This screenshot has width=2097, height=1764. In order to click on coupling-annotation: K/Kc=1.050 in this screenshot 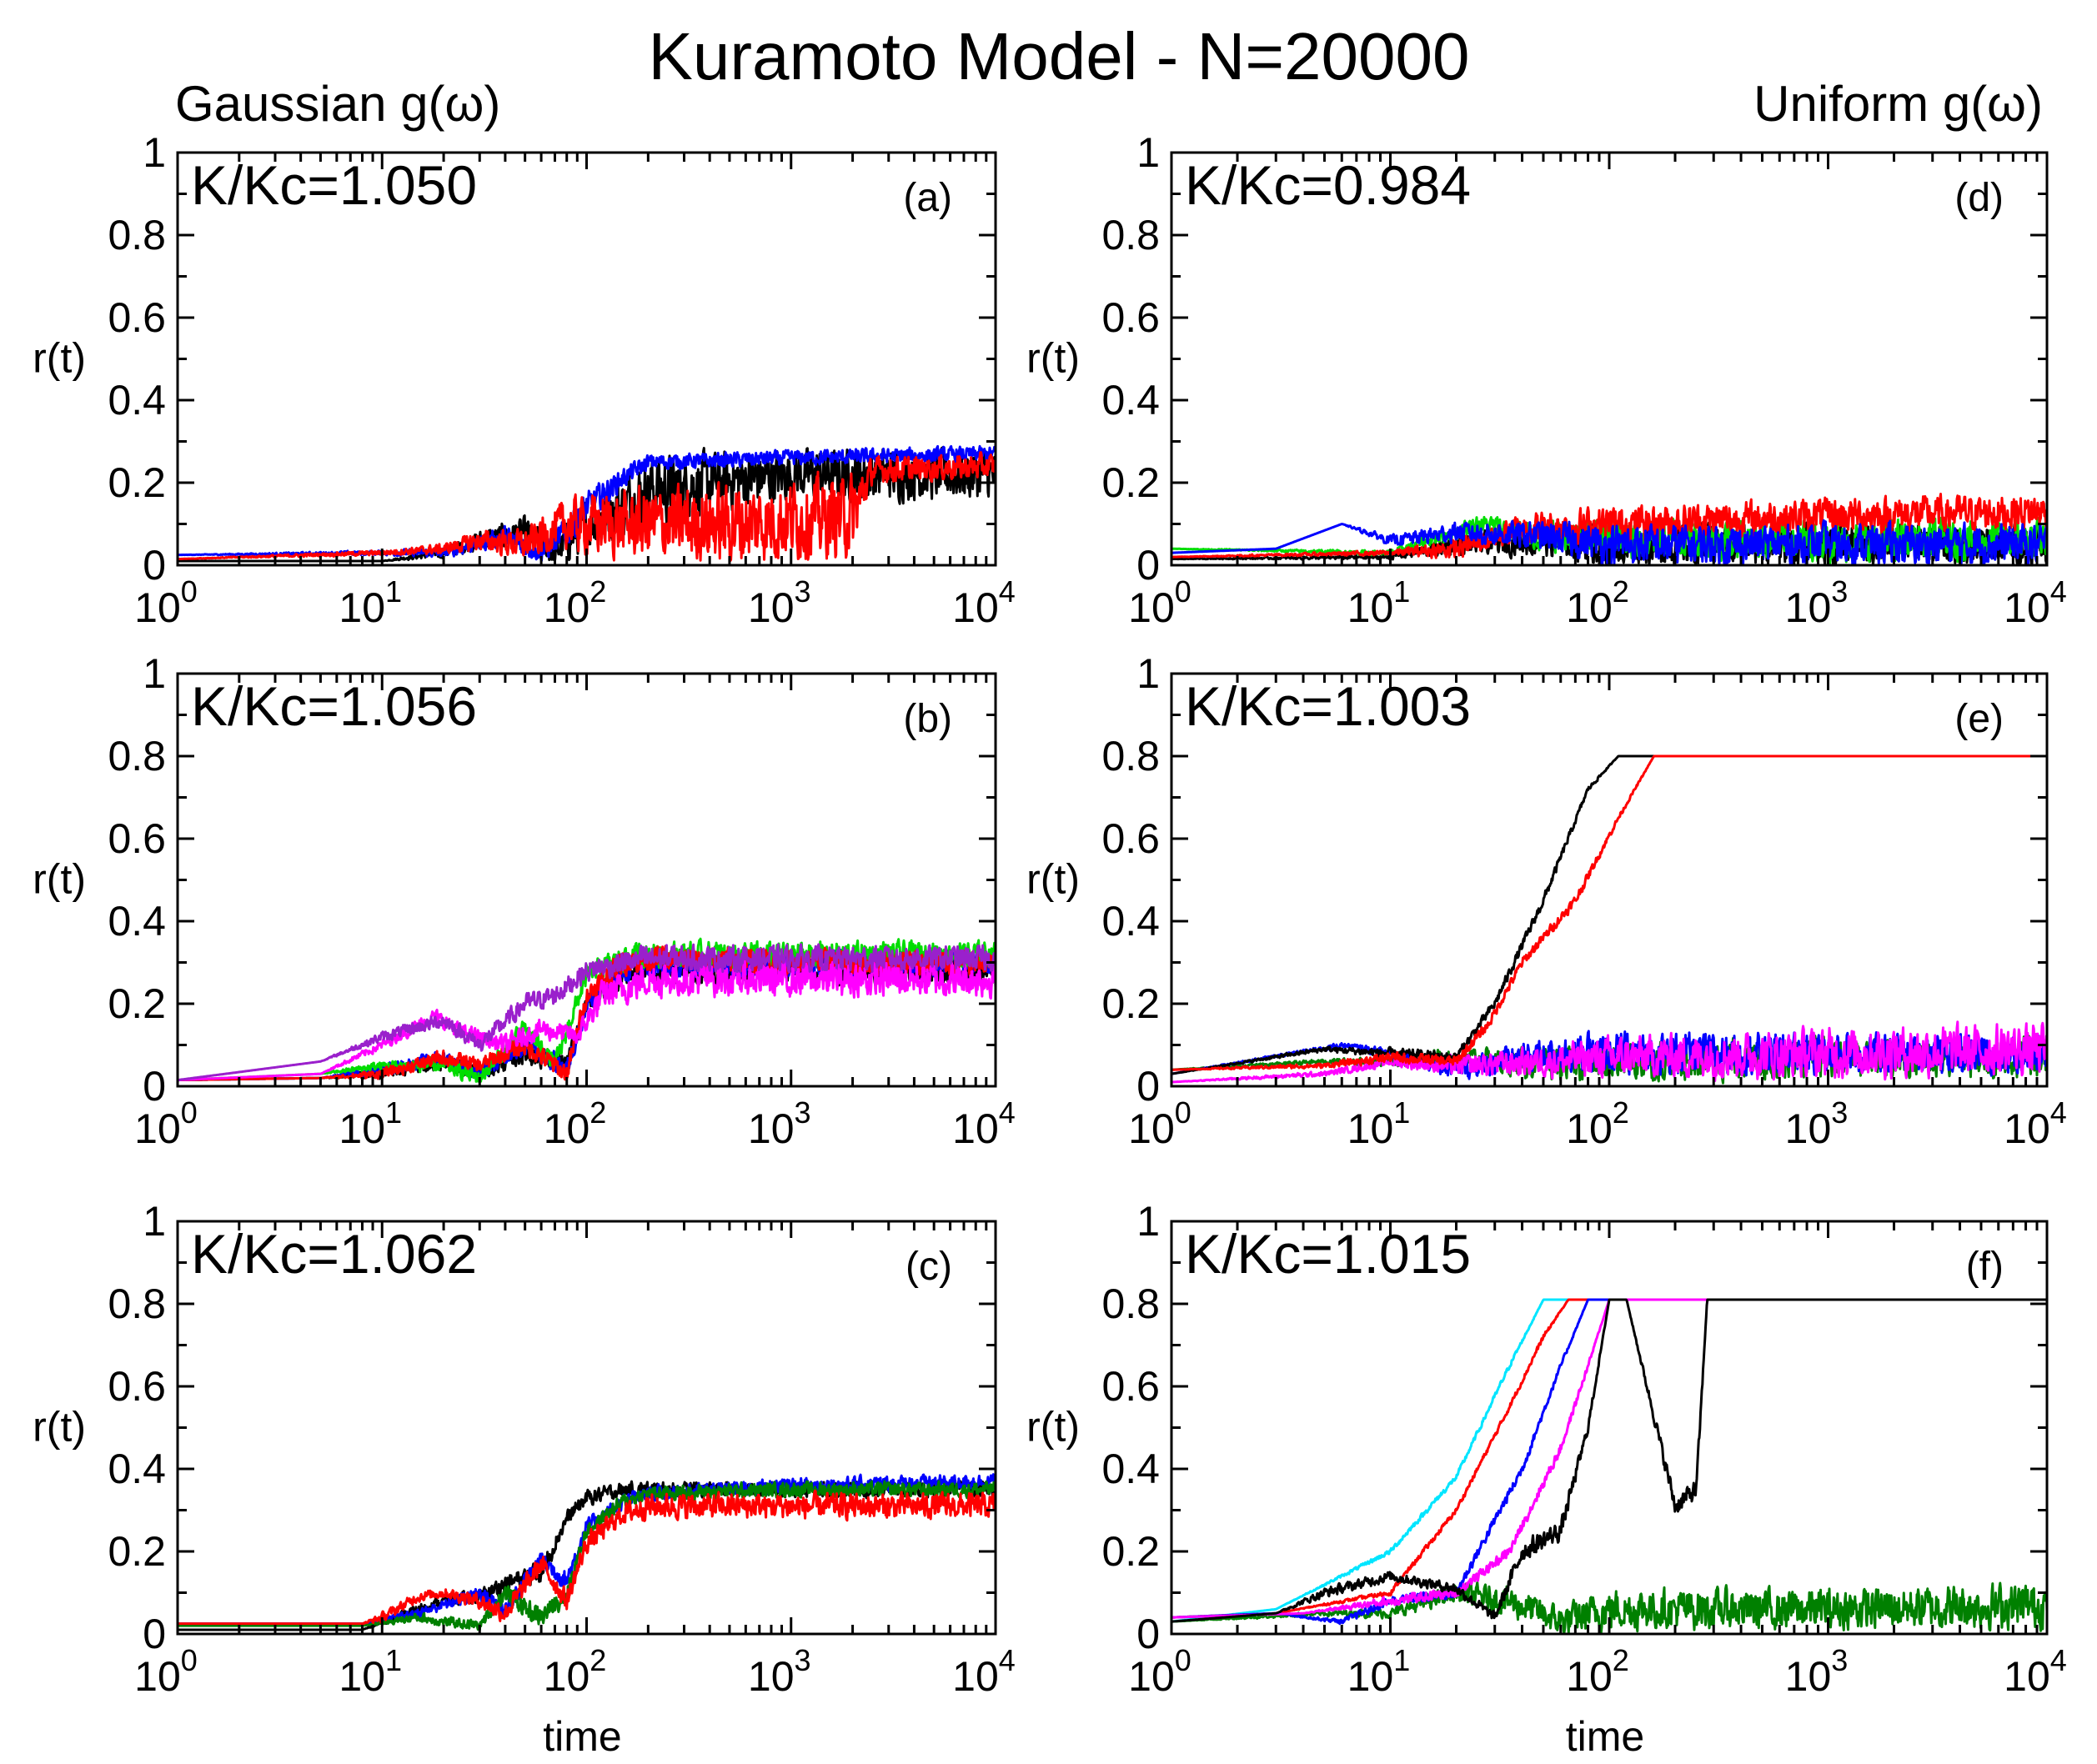, I will do `click(334, 185)`.